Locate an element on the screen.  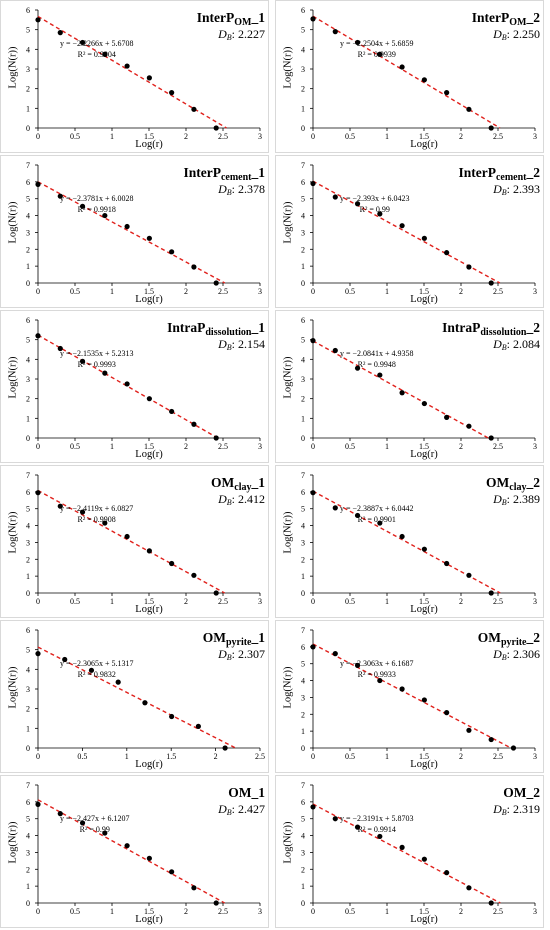
y-tick-label: 1 is located at coordinates (28, 266).